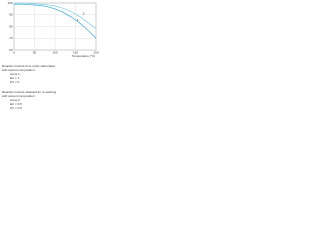 This screenshot has height=240, width=320. Describe the element at coordinates (11, 38) in the screenshot. I see `y-tick-label: 70` at that location.